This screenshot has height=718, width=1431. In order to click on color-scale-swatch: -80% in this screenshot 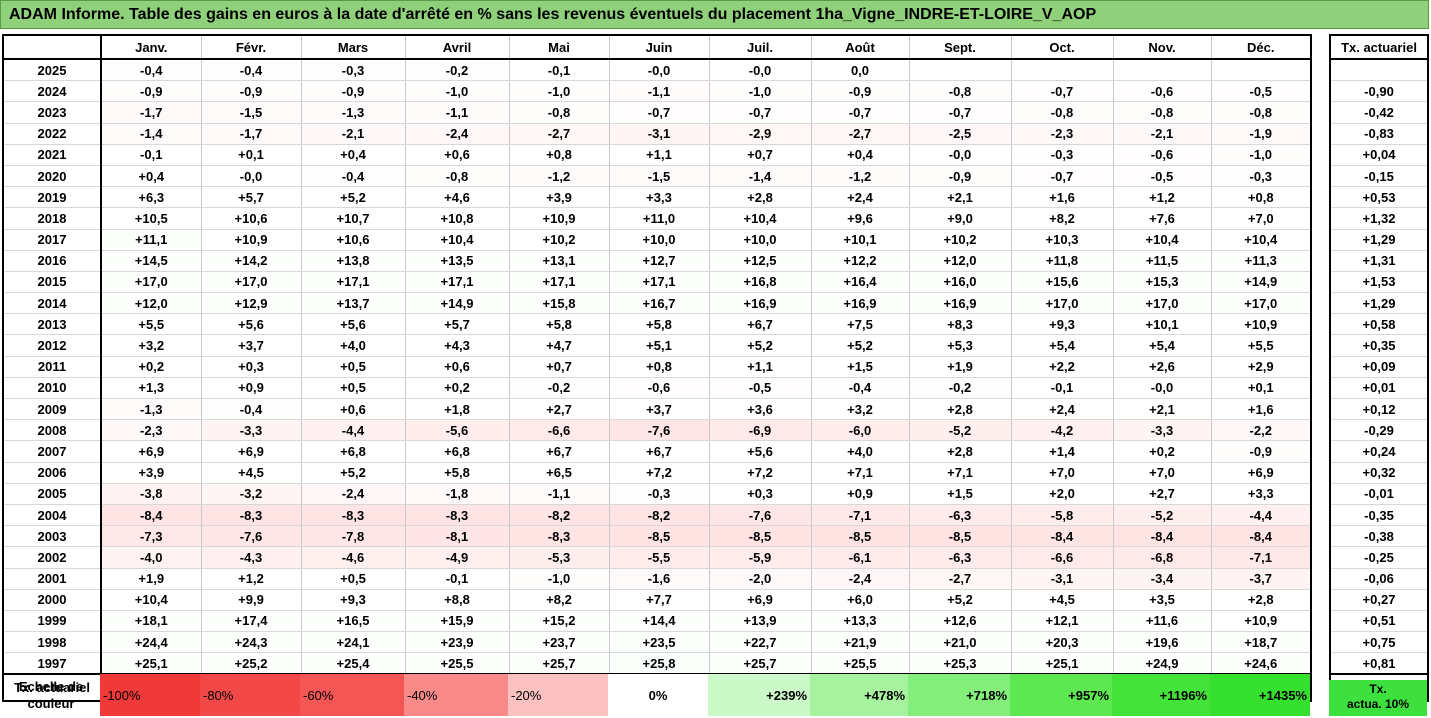, I will do `click(250, 695)`.